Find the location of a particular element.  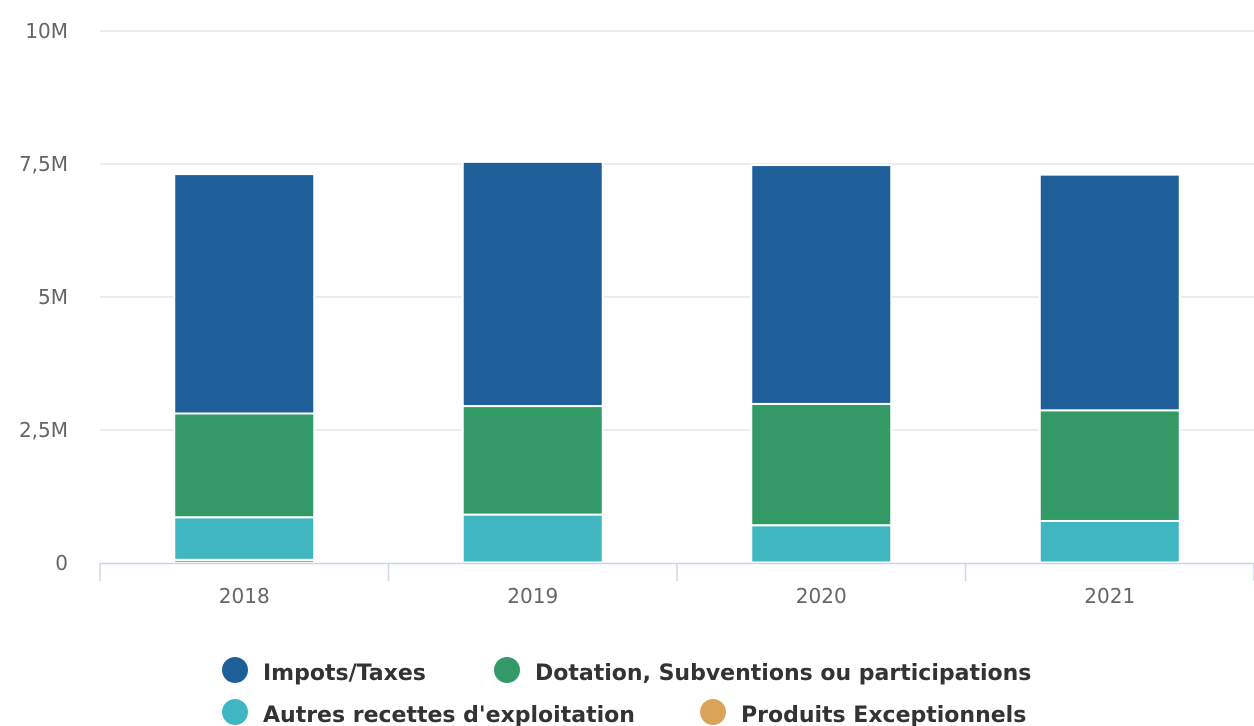

legend-label: Autres recettes d'exploitation is located at coordinates (449, 714).